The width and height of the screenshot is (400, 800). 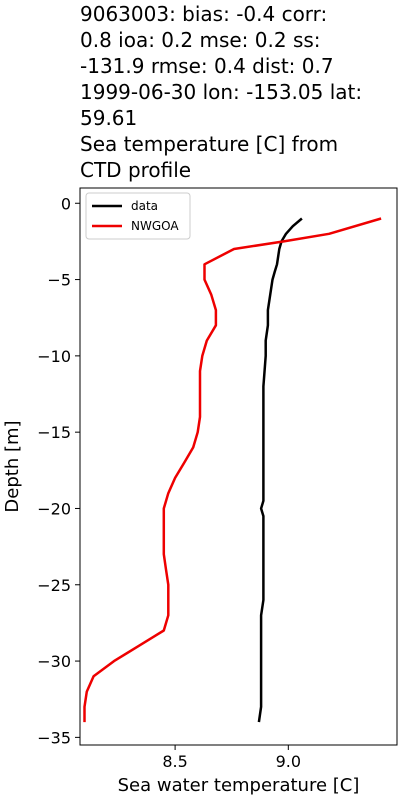 What do you see at coordinates (136, 170) in the screenshot?
I see `title-line: CTD profile` at bounding box center [136, 170].